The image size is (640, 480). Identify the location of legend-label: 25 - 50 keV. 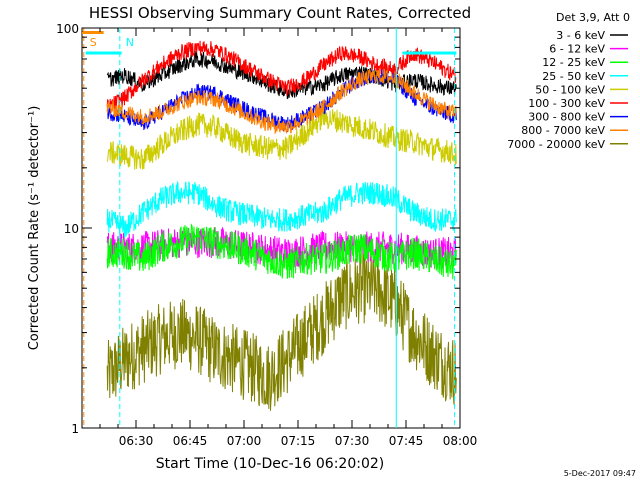
(573, 76).